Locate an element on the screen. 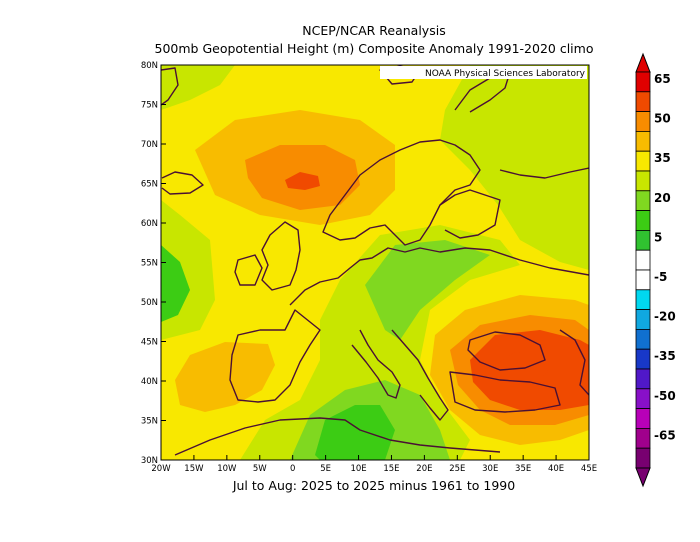  credit-box is located at coordinates (483, 72).